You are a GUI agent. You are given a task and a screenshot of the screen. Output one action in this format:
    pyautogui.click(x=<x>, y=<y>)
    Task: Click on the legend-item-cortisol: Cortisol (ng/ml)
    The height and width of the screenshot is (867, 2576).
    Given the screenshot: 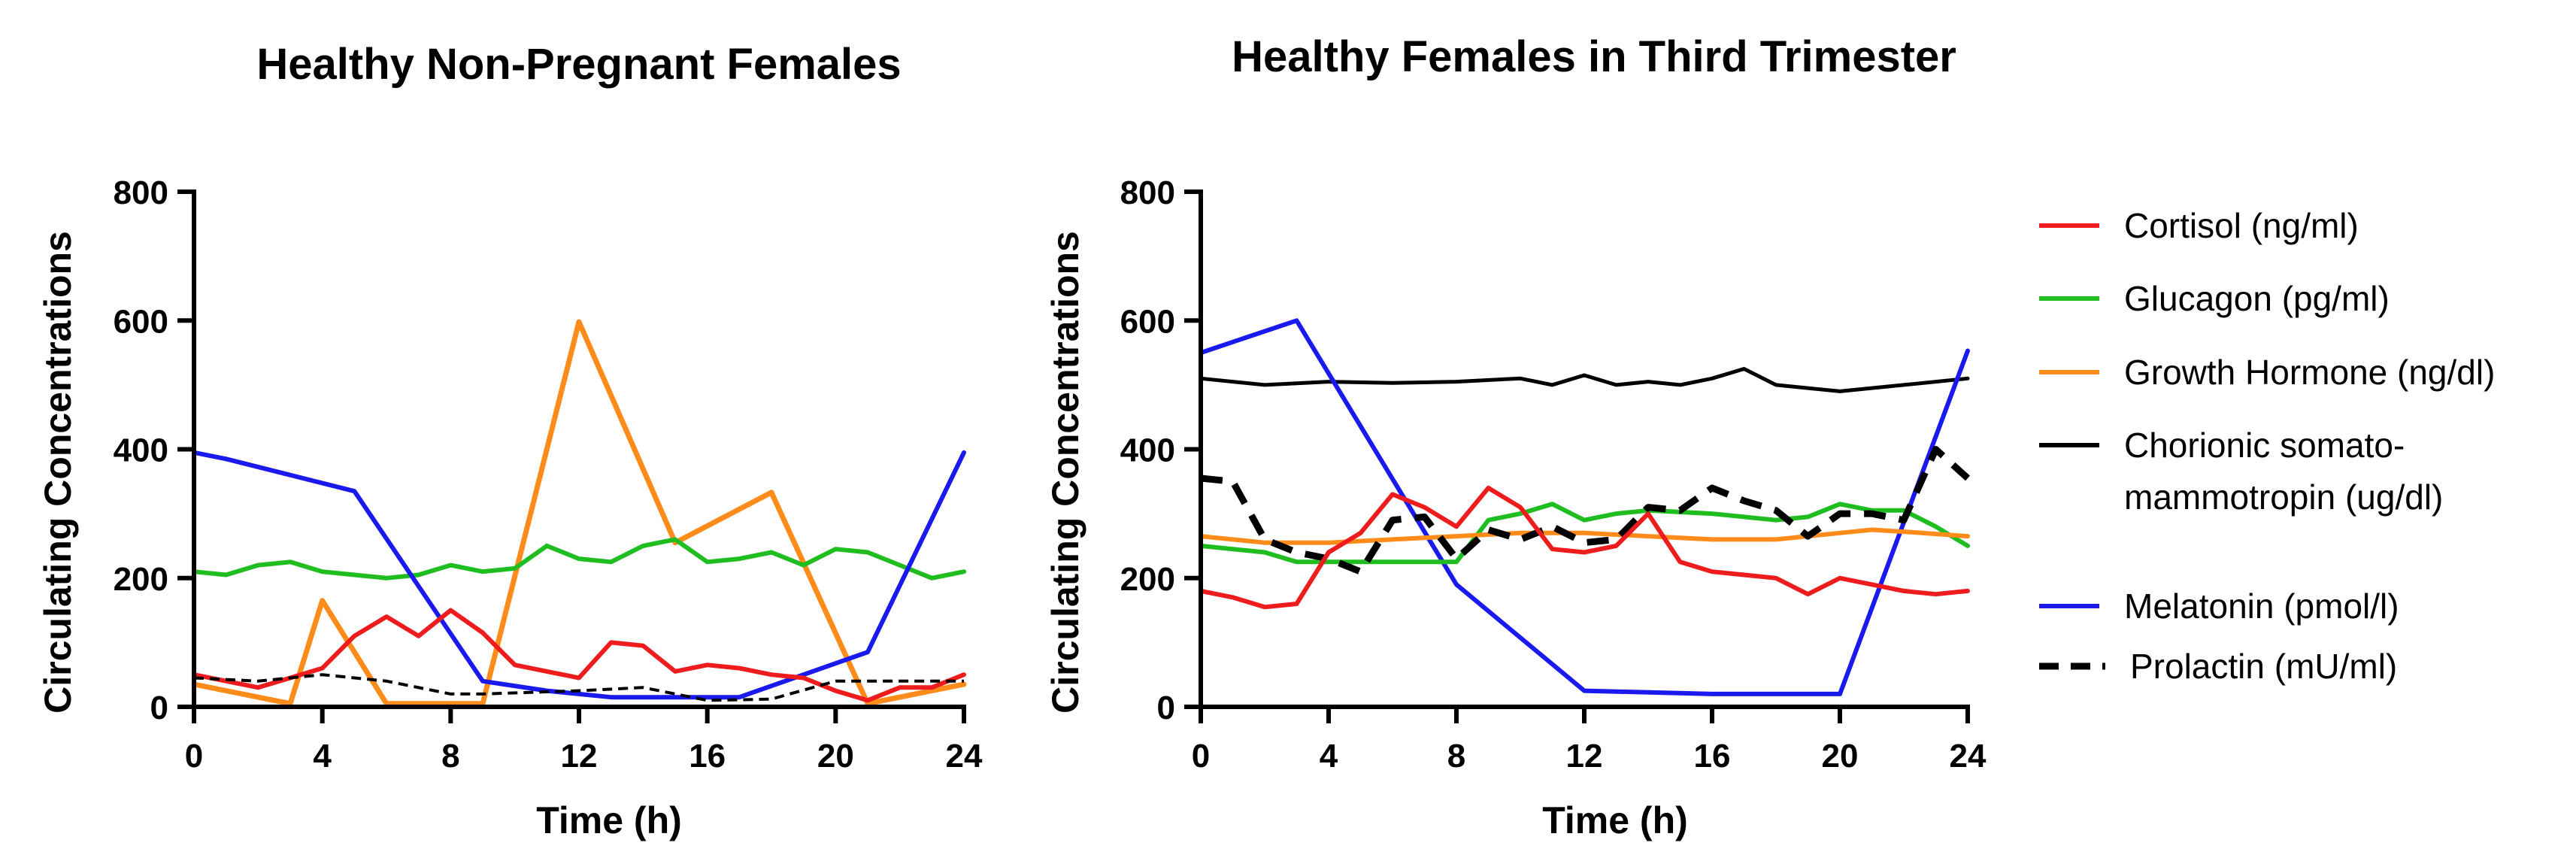 What is the action you would take?
    pyautogui.click(x=2199, y=226)
    